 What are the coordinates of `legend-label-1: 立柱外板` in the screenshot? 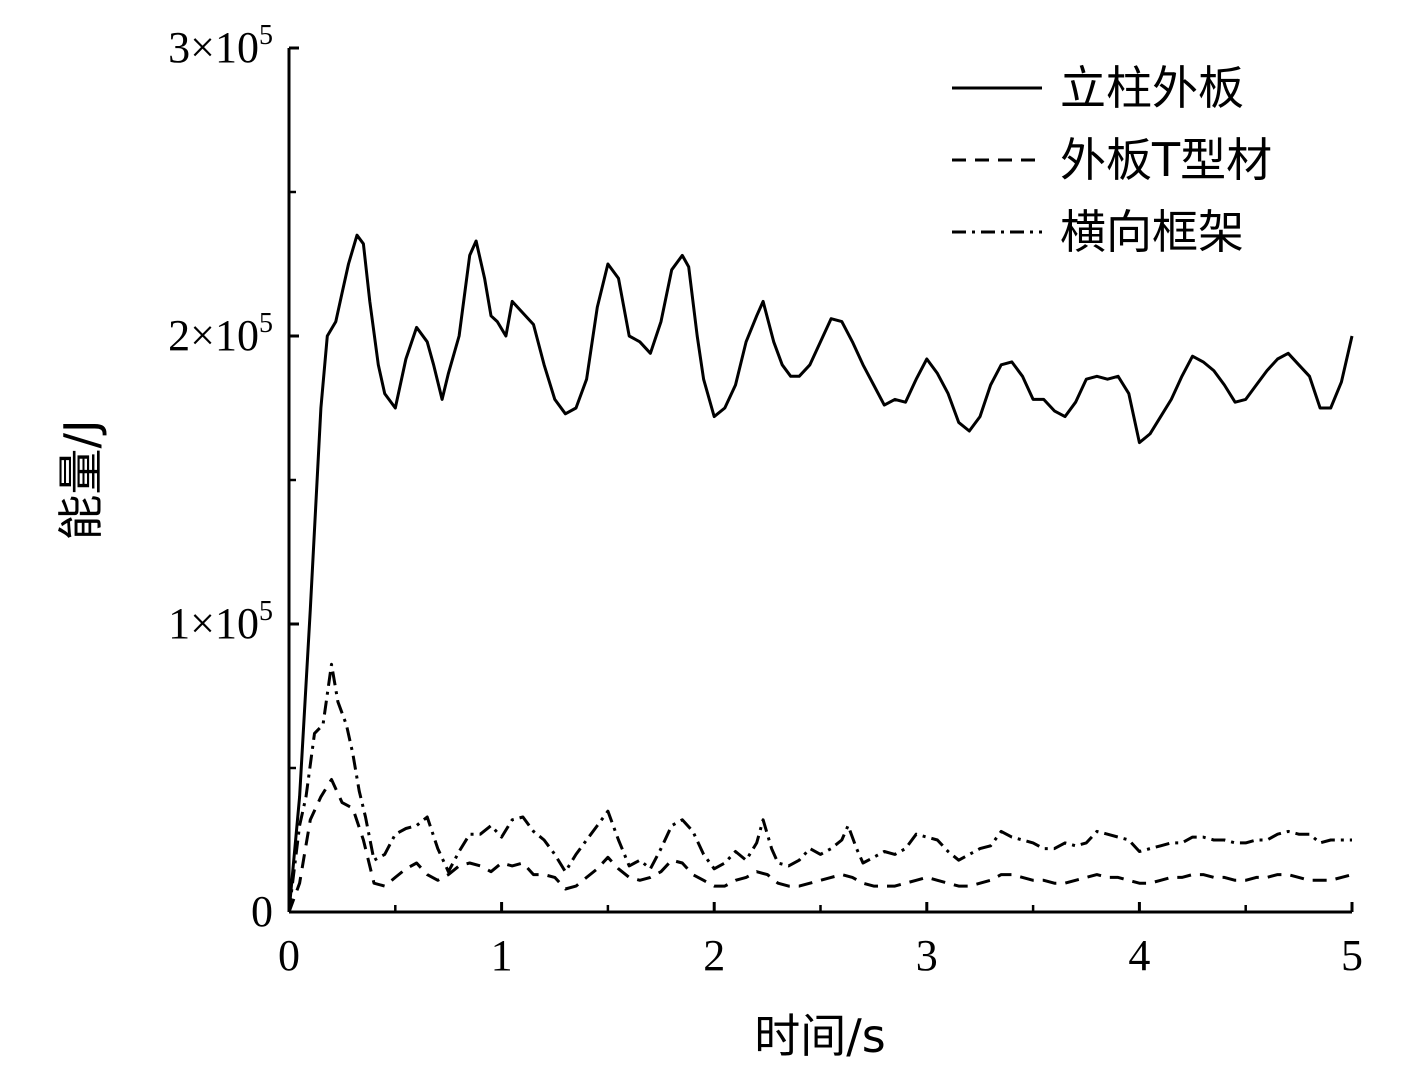 It's located at (1152, 88).